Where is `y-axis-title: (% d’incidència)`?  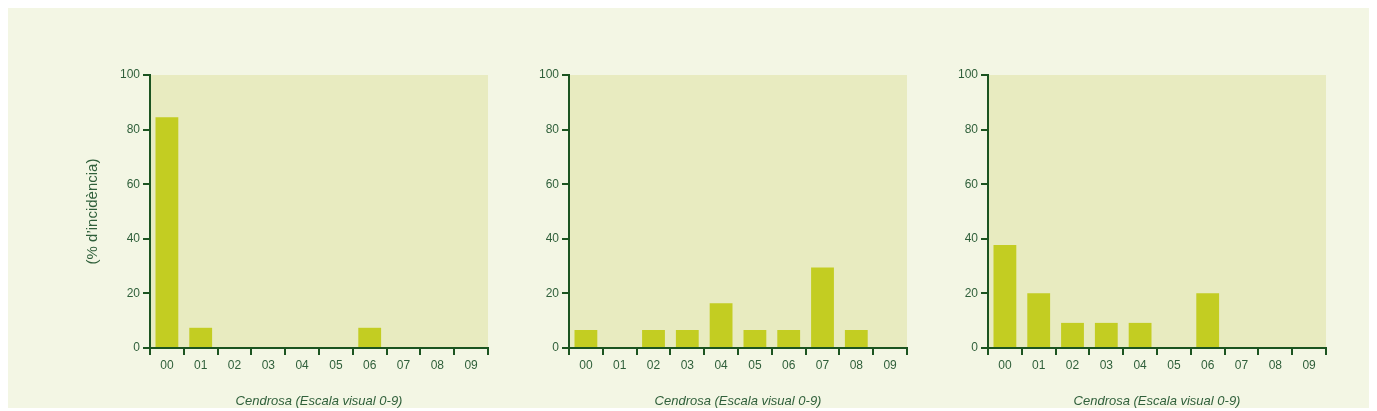 y-axis-title: (% d’incidència) is located at coordinates (92, 211).